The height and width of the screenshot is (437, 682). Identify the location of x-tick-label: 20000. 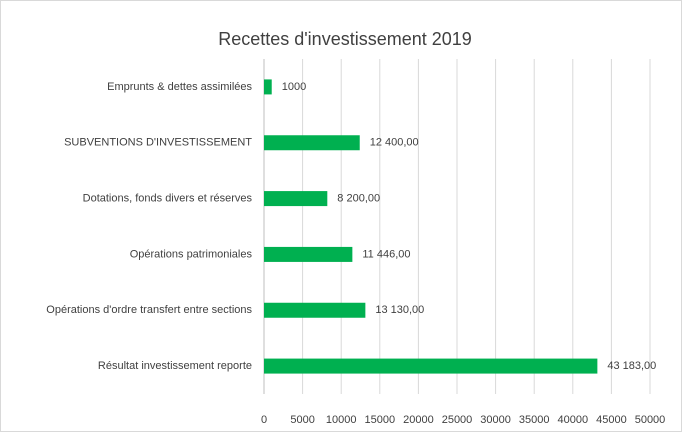
(418, 420).